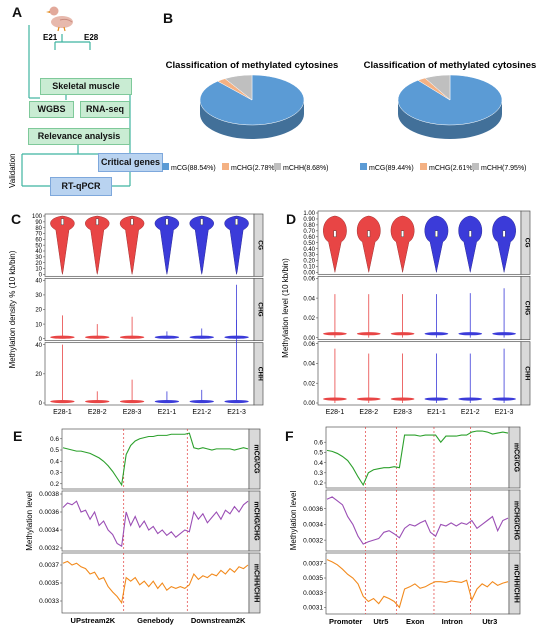 The image size is (550, 632). I want to click on legend-label: mCG(88.54%), so click(193, 168).